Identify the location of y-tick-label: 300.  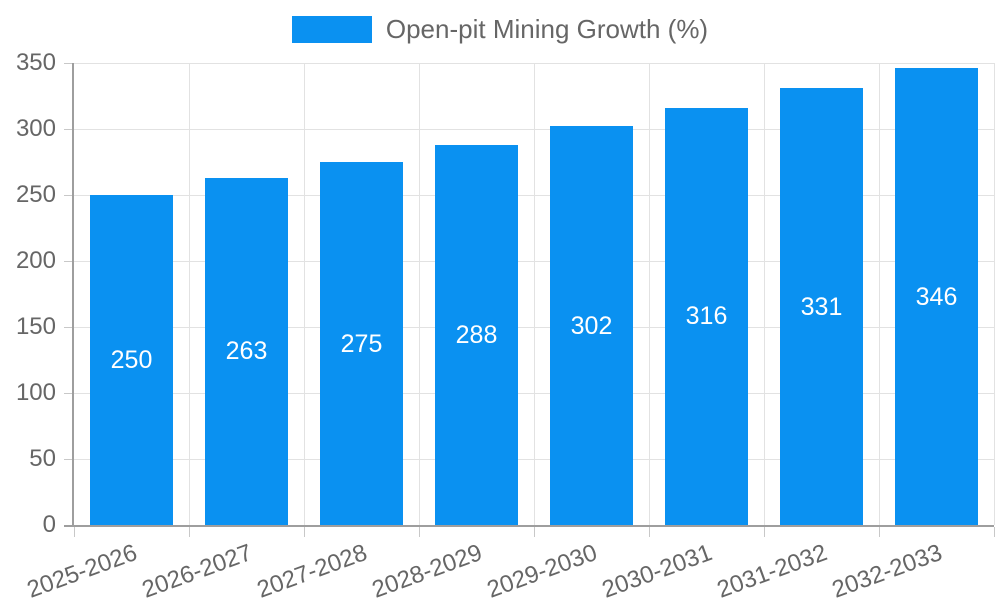
(35, 128).